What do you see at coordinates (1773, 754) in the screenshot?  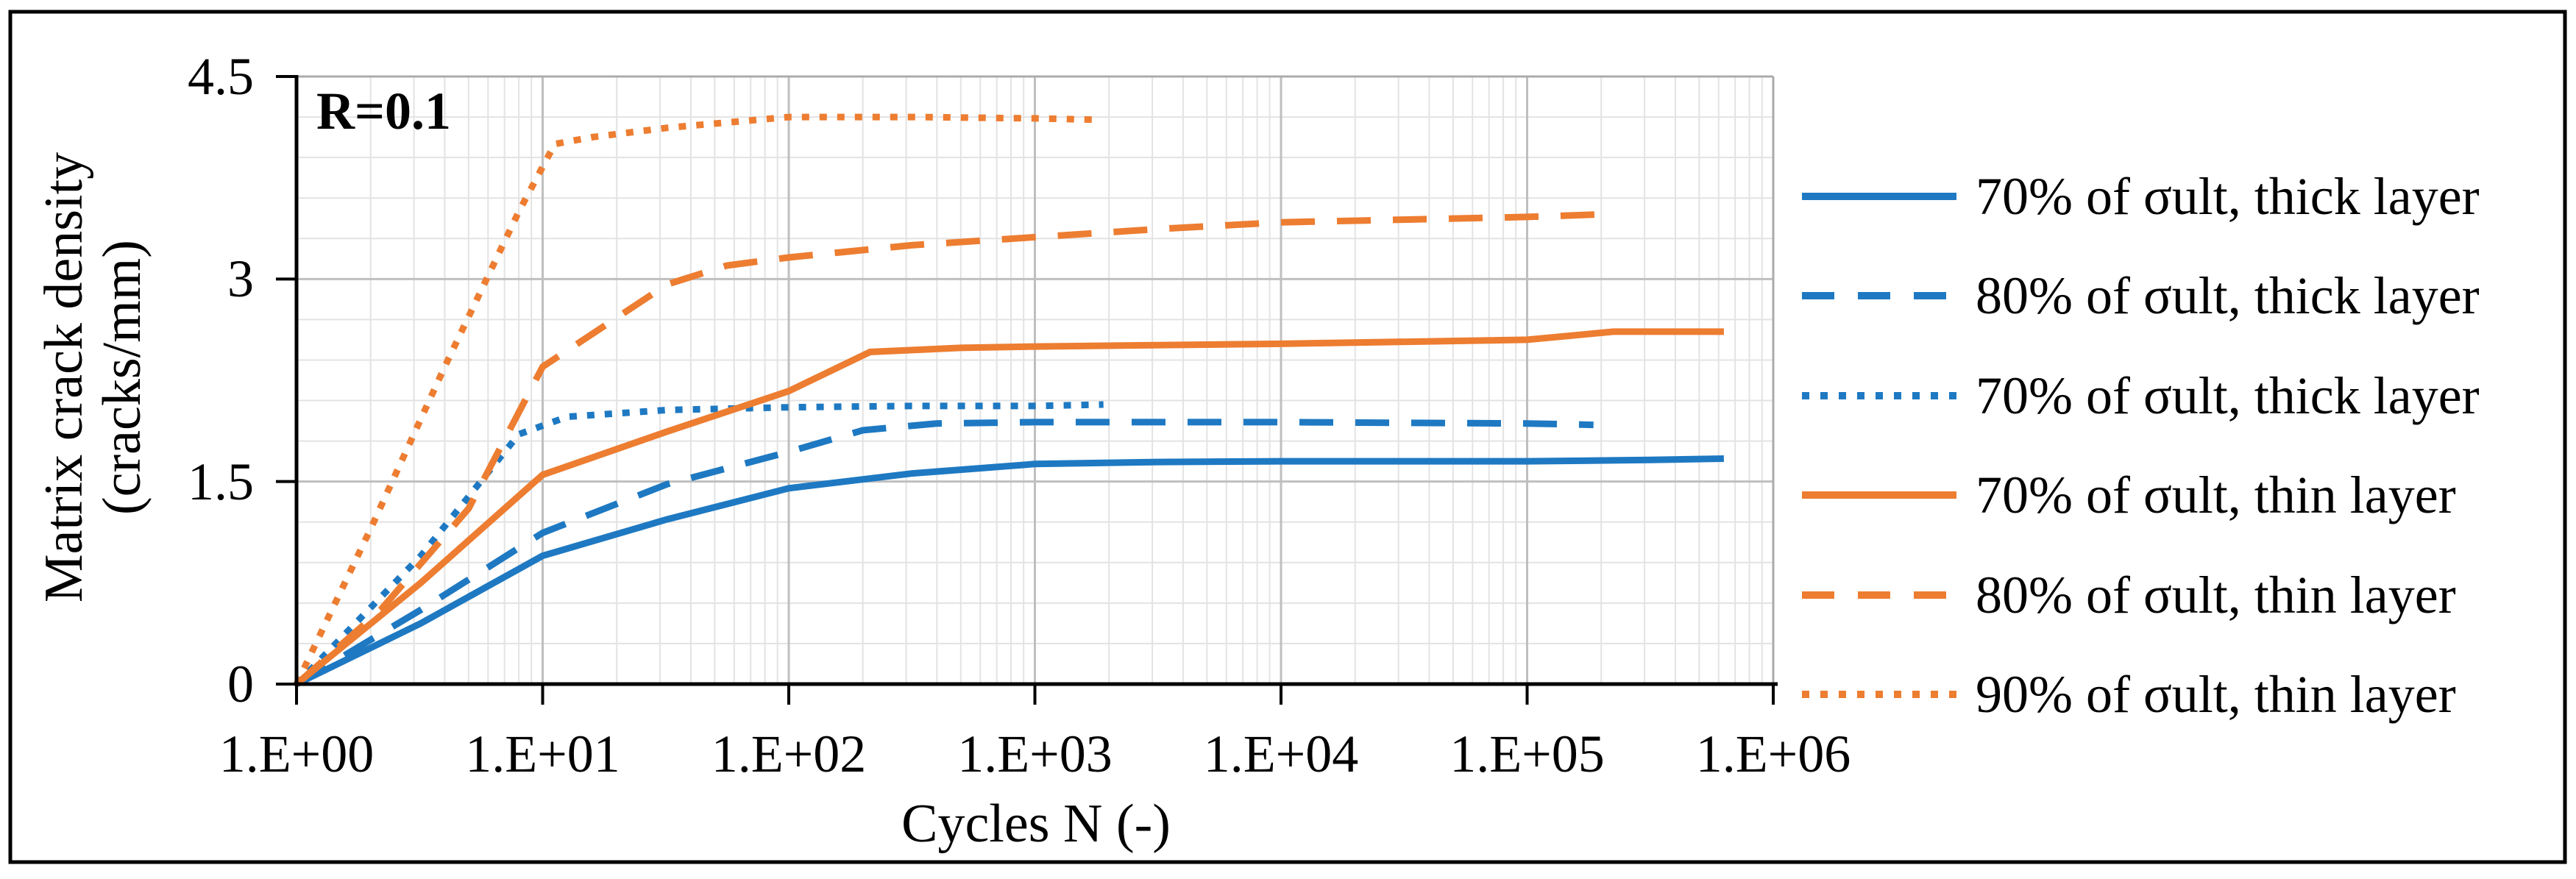 I see `x-tick-label: 1.E+06` at bounding box center [1773, 754].